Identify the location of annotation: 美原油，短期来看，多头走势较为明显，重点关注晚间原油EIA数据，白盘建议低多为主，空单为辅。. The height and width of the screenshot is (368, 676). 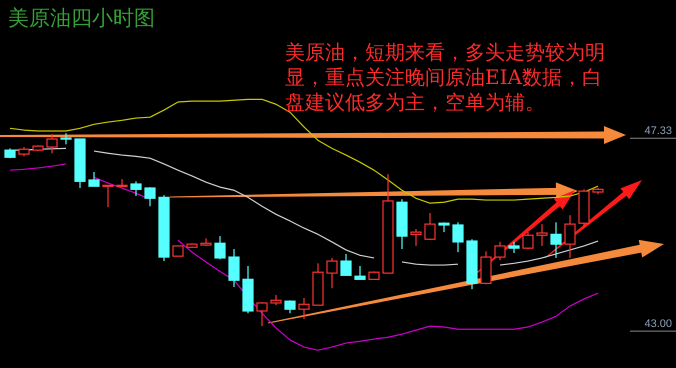
(445, 77).